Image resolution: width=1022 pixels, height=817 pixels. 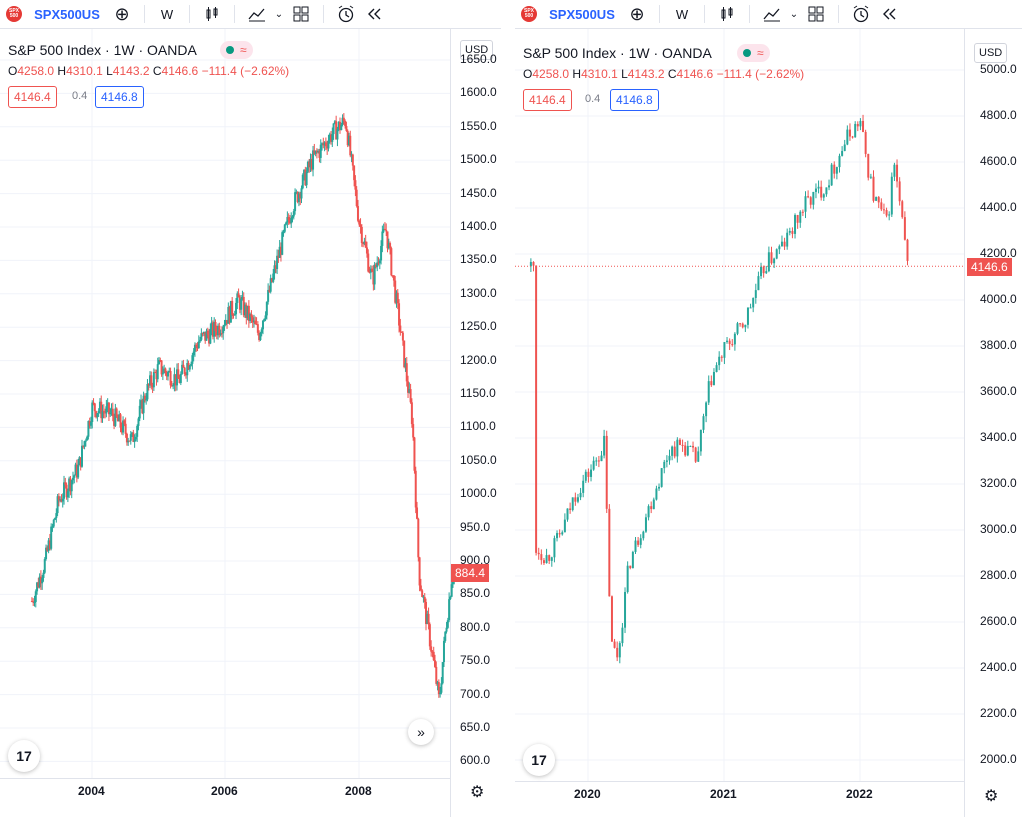 I want to click on price-axis-label: 1050.0, so click(x=478, y=459).